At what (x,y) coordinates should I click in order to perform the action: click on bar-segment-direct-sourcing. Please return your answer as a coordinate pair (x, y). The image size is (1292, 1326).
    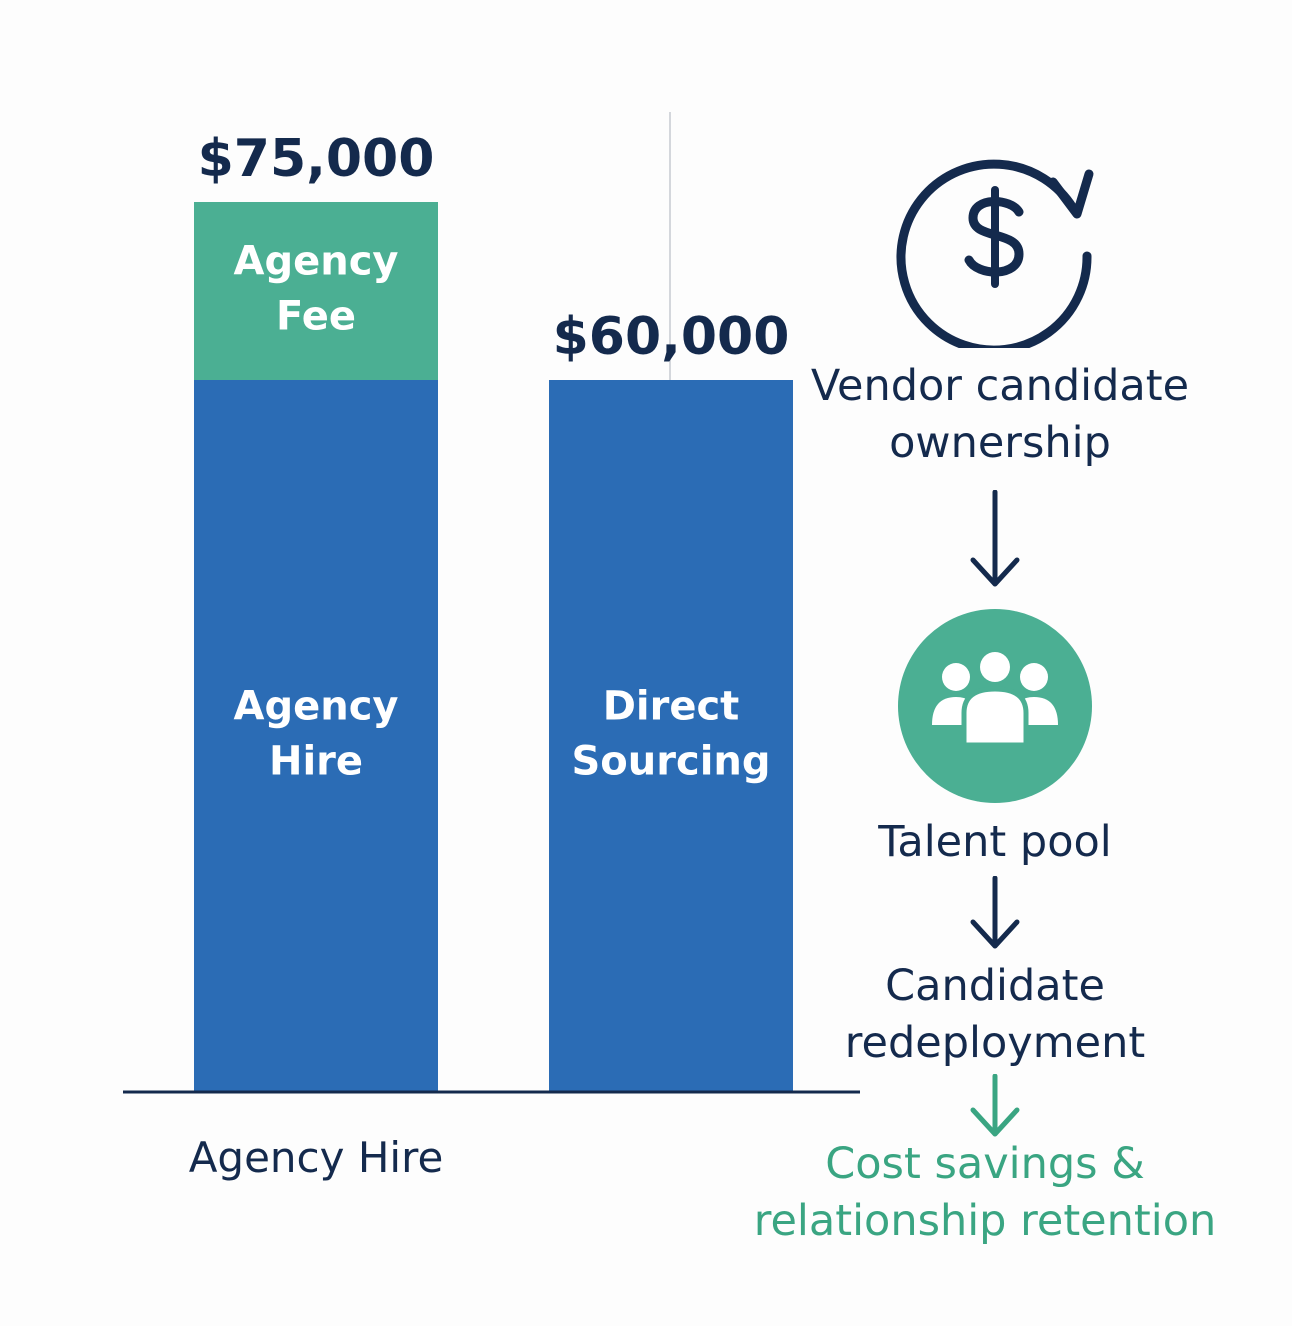
    Looking at the image, I should click on (671, 736).